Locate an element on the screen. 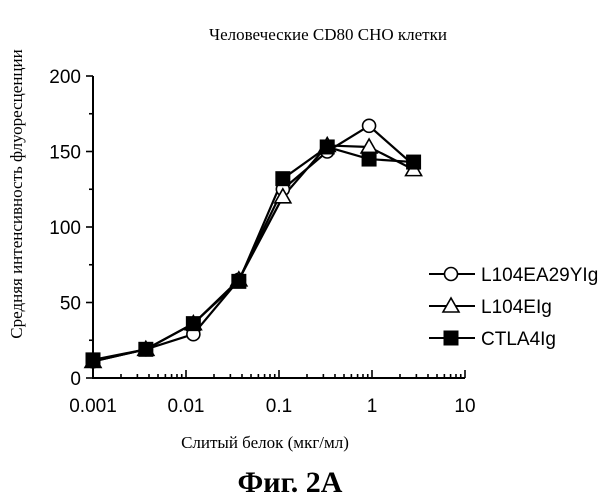  figure-label: Фиг. 2A is located at coordinates (290, 482).